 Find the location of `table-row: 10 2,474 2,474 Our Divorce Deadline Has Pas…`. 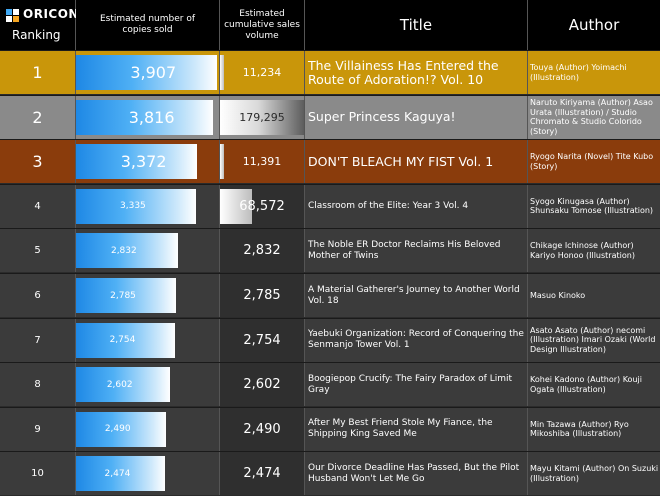

table-row: 10 2,474 2,474 Our Divorce Deadline Has Pas… is located at coordinates (330, 473).